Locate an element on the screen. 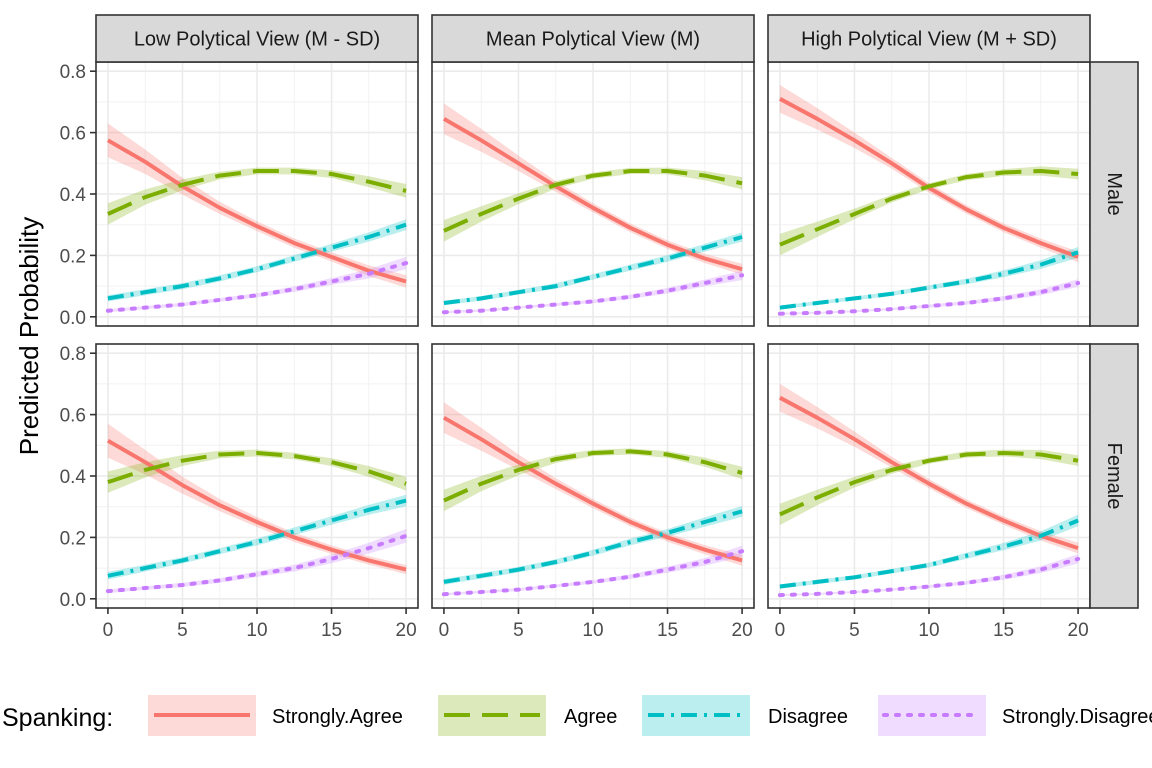 The width and height of the screenshot is (1152, 768). panel-female-high-polytical-view-m-sd is located at coordinates (929, 476).